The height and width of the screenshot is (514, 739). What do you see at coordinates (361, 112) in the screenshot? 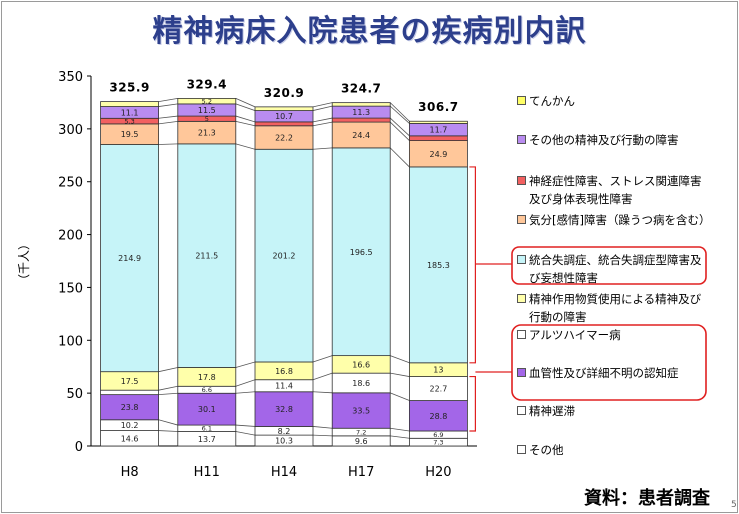
I see `data-label: 11.3` at bounding box center [361, 112].